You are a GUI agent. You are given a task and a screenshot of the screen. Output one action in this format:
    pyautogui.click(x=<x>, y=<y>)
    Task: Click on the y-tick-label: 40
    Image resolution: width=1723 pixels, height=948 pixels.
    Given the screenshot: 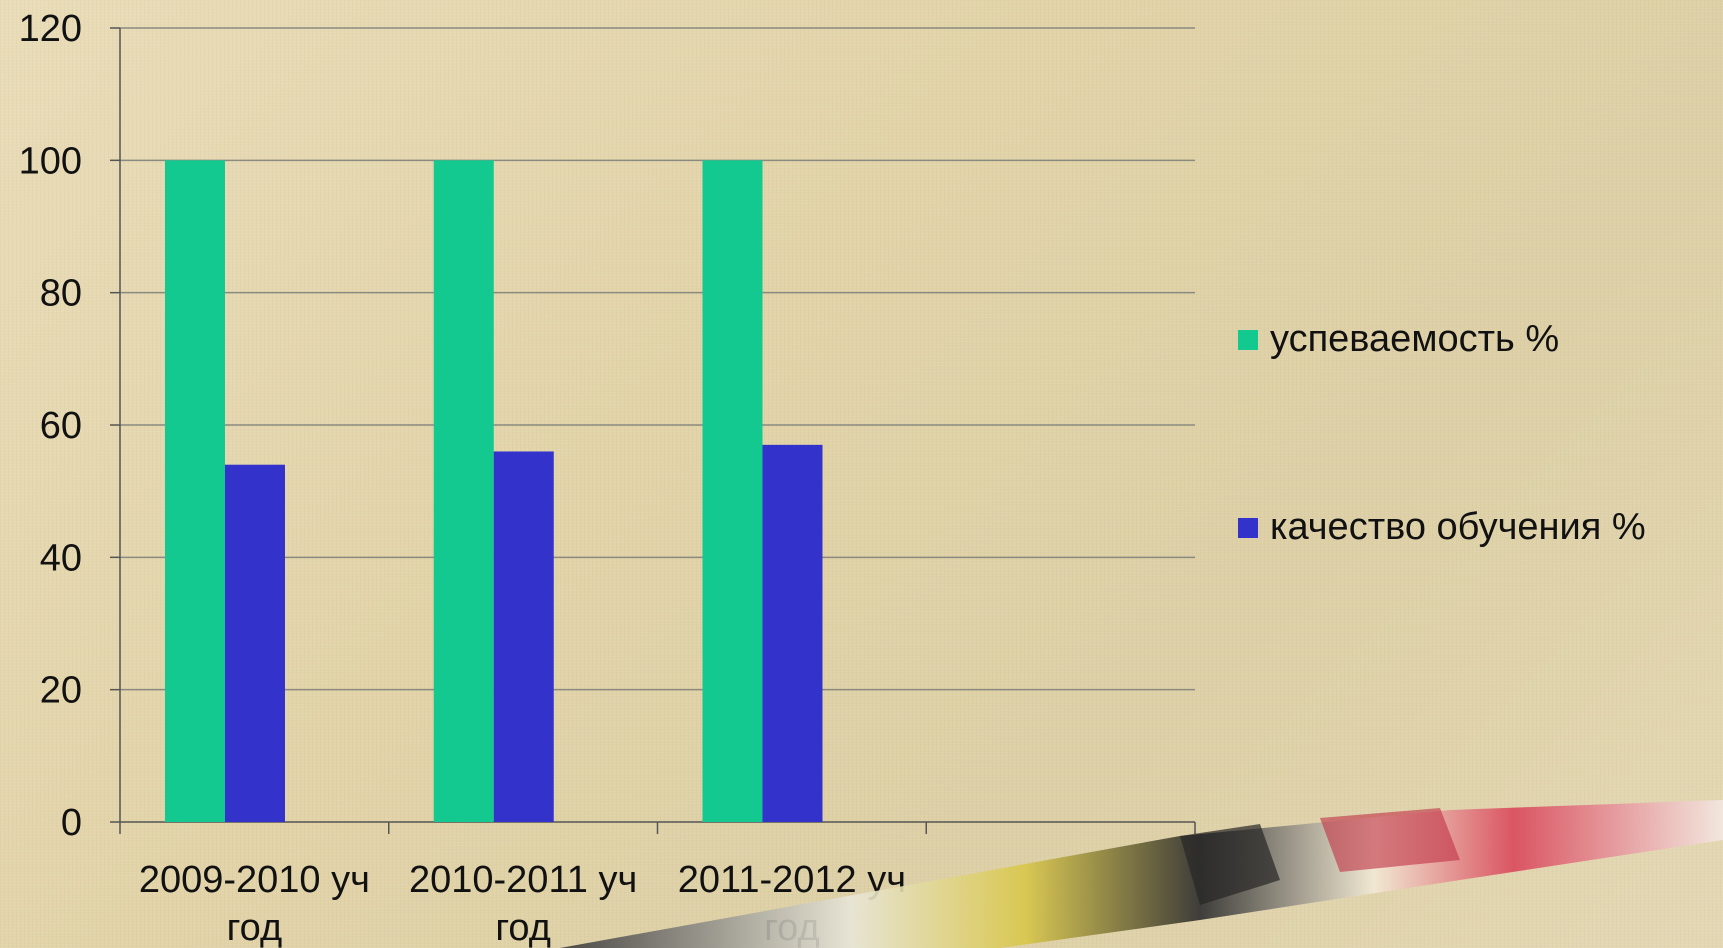 What is the action you would take?
    pyautogui.click(x=61, y=558)
    